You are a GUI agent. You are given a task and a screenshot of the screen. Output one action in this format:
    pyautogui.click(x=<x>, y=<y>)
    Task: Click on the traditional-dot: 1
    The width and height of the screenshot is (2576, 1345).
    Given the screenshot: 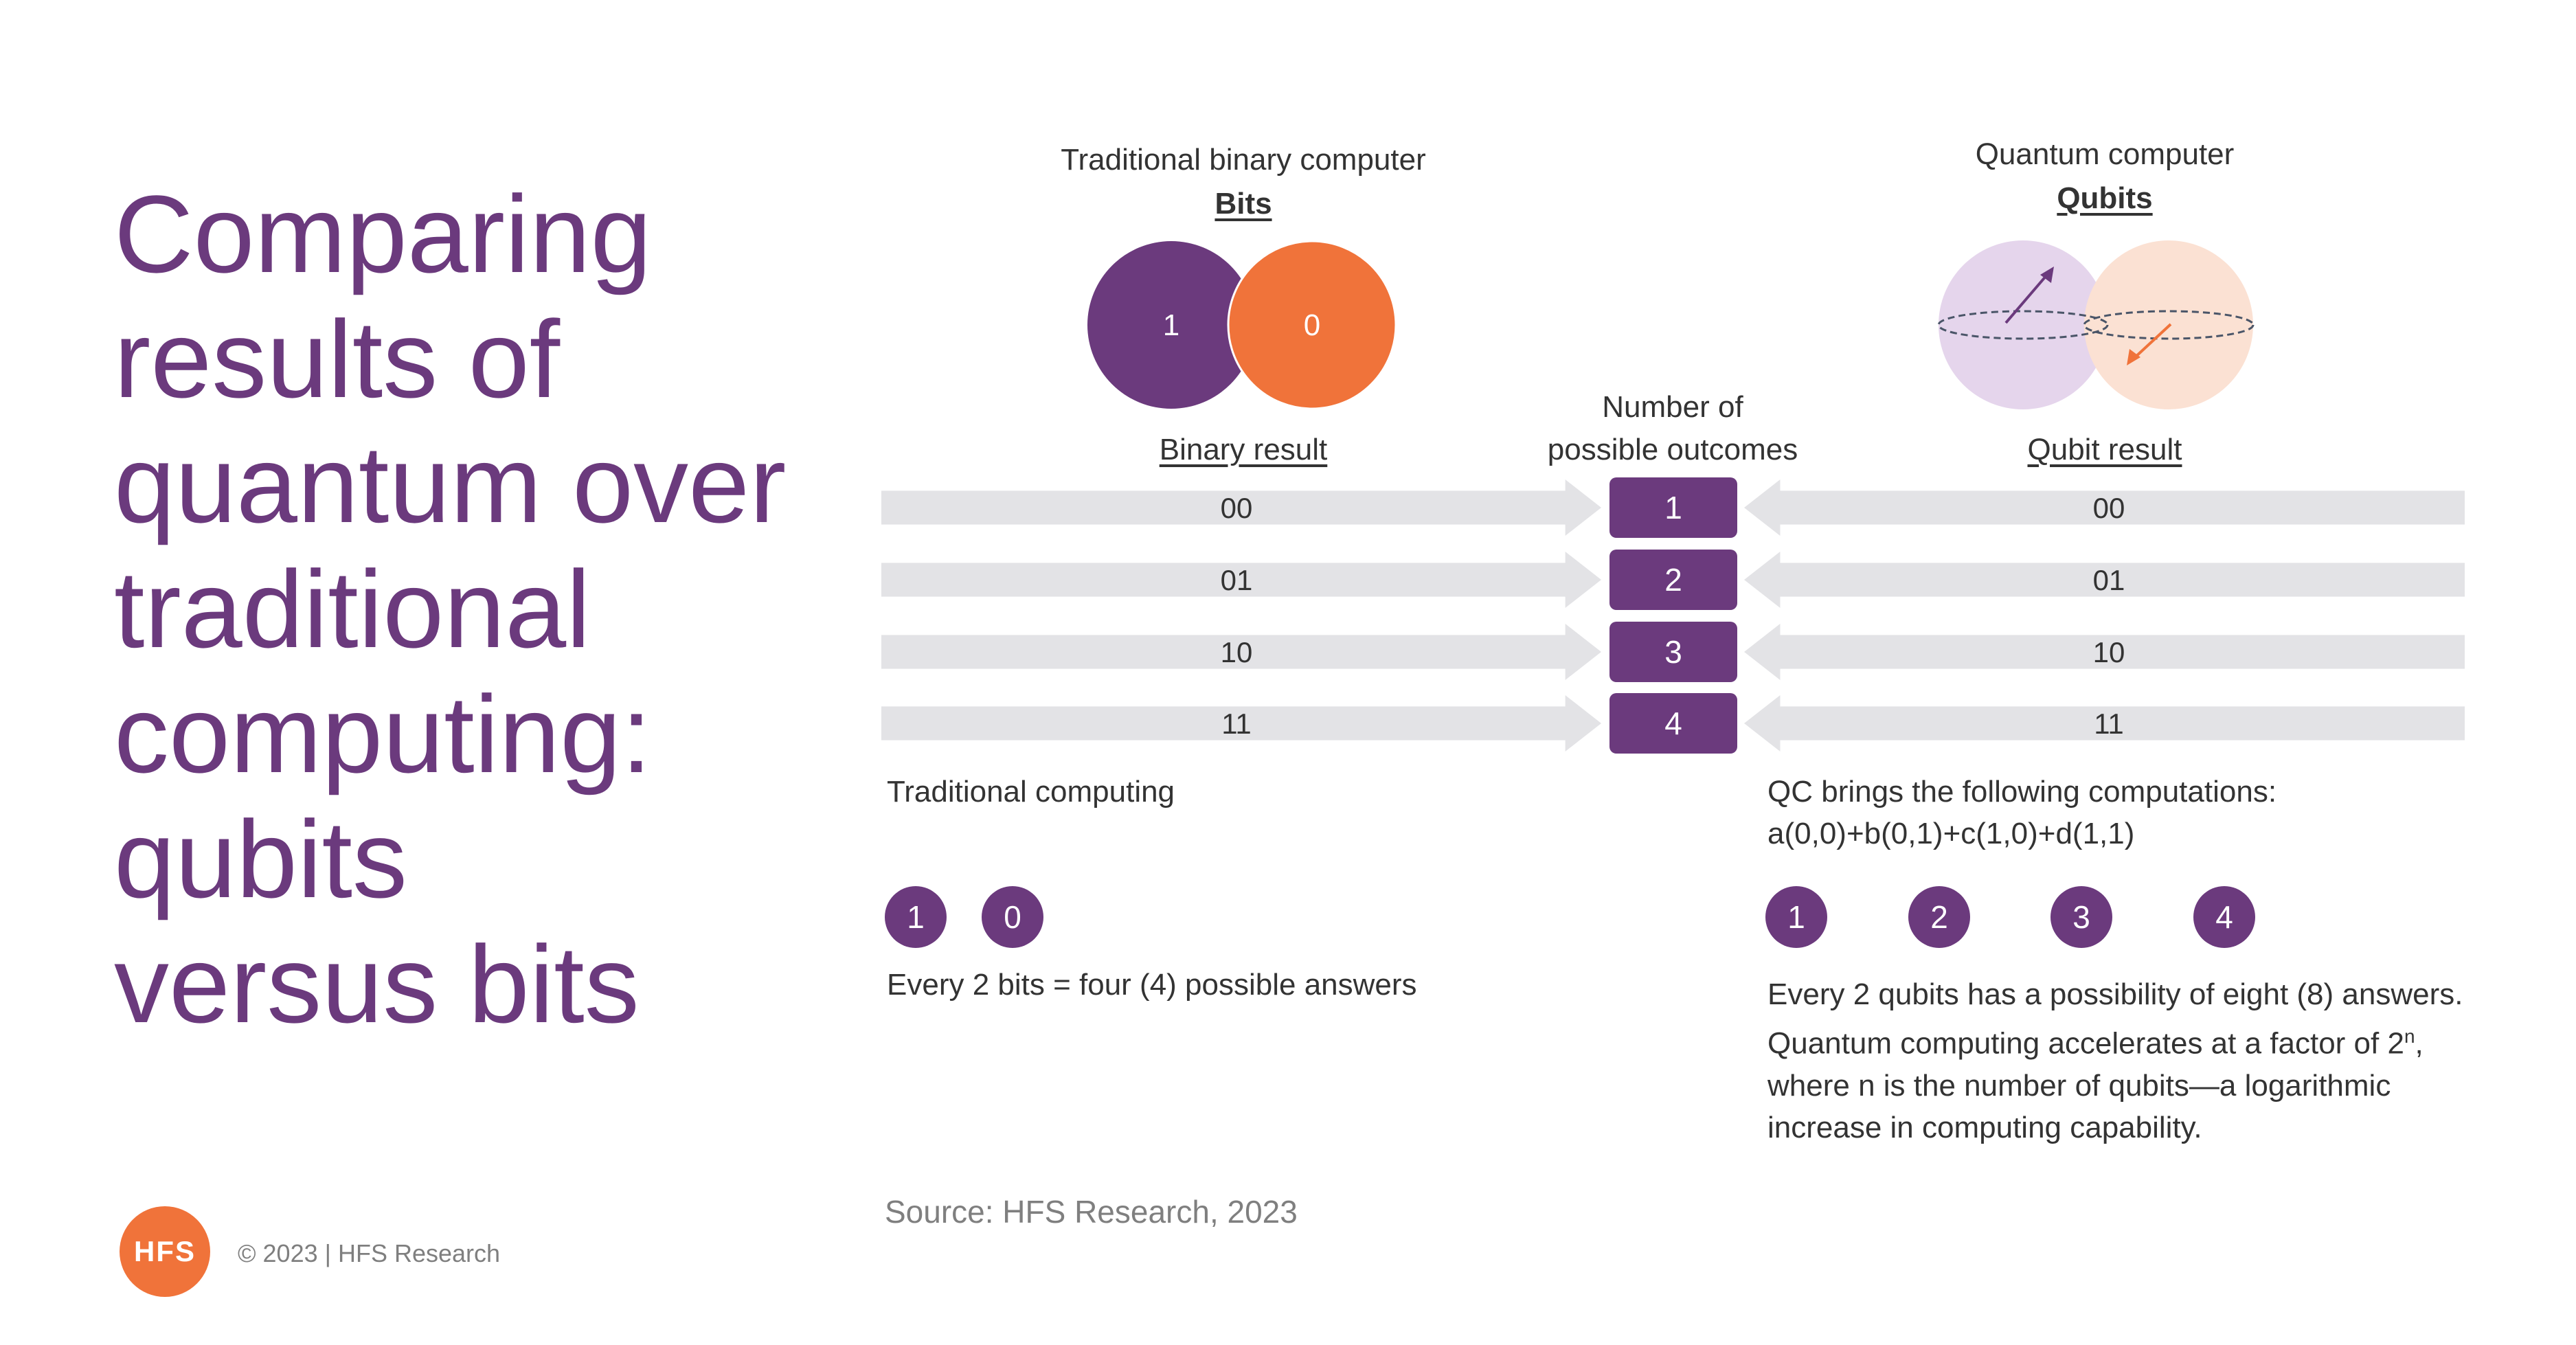 What is the action you would take?
    pyautogui.click(x=916, y=917)
    